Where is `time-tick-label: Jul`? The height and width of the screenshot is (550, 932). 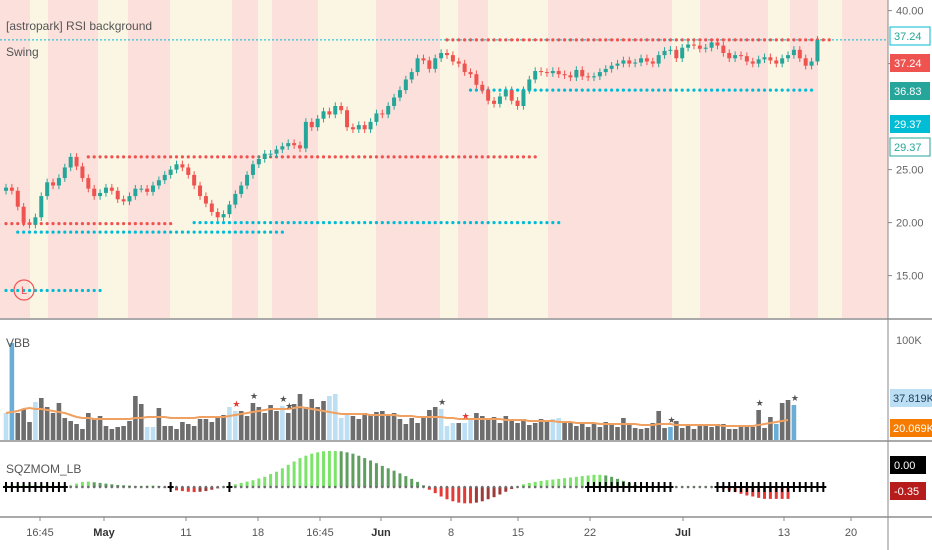
time-tick-label: Jul is located at coordinates (683, 533).